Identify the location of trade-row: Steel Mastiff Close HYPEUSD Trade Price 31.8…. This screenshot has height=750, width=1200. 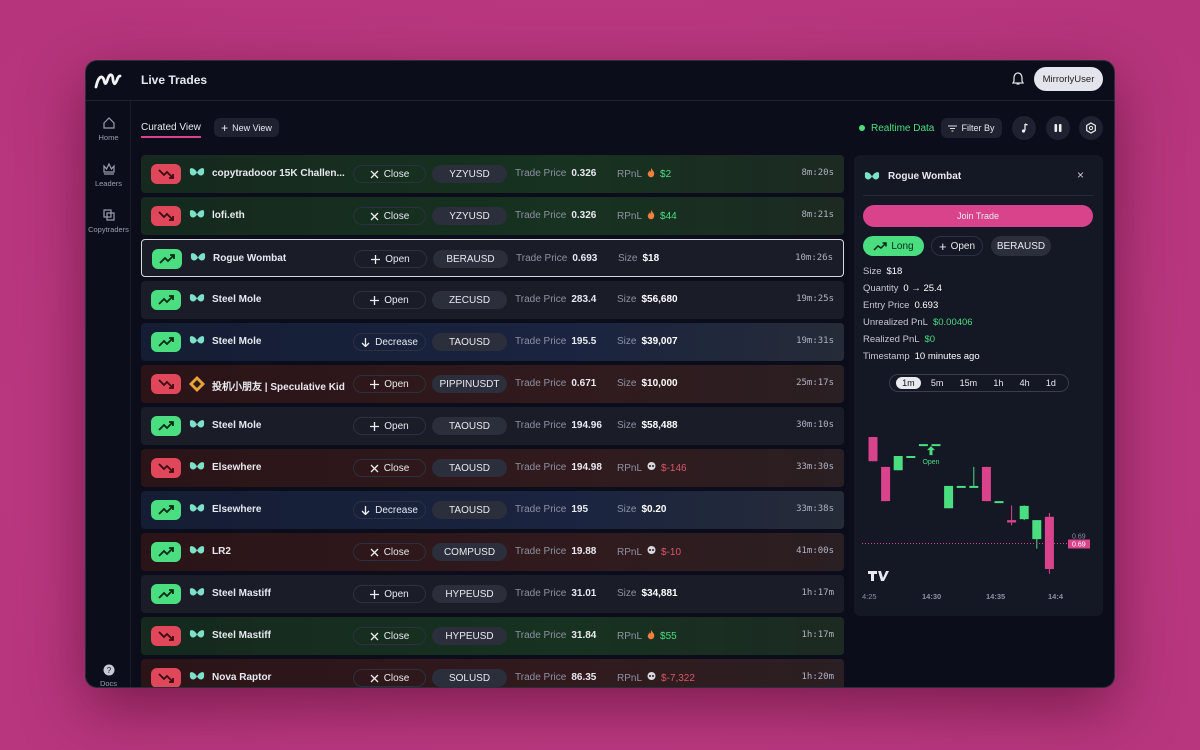
(492, 636).